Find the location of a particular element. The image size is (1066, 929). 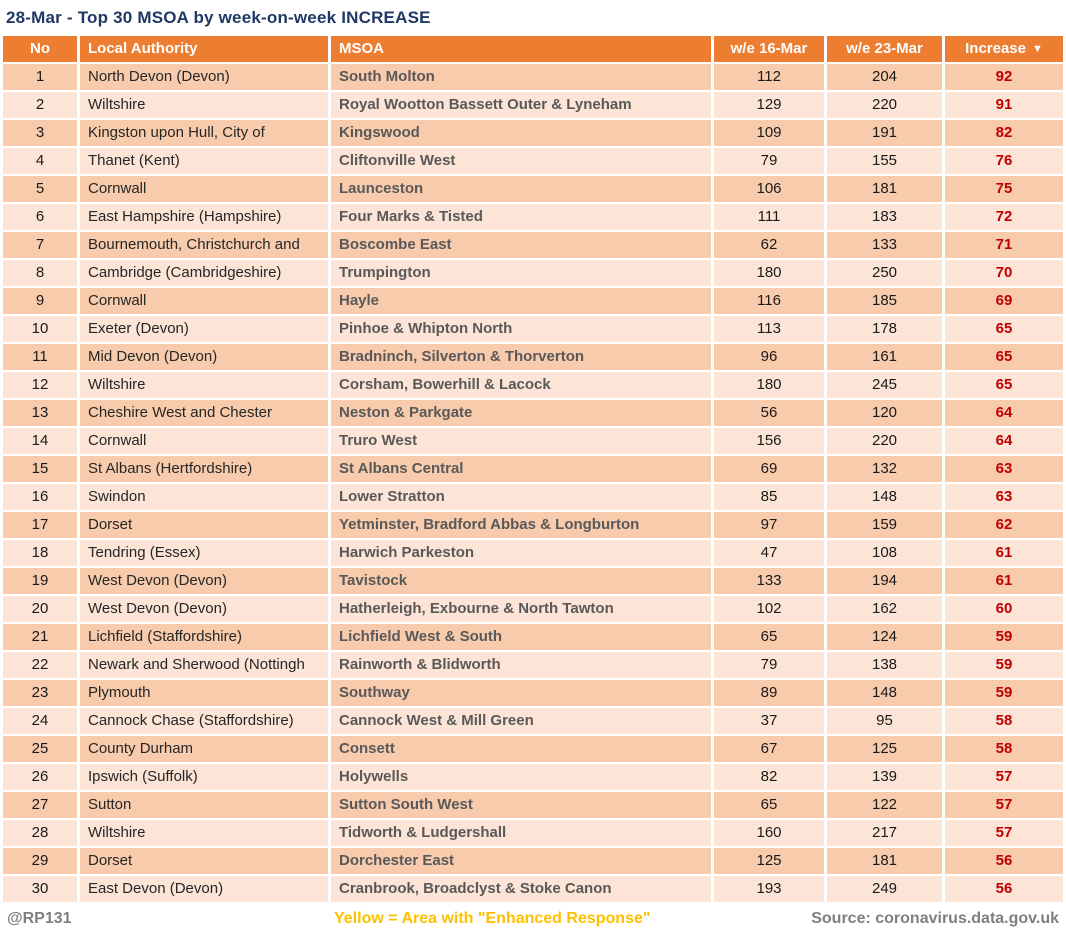

we-16-mar-cell: 82 is located at coordinates (769, 777).